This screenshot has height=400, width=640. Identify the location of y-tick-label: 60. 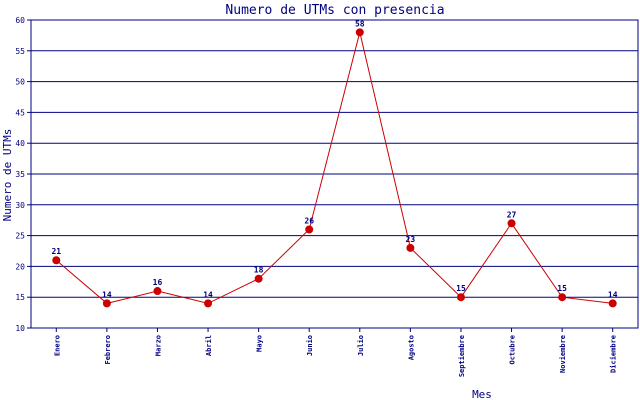
(20, 20).